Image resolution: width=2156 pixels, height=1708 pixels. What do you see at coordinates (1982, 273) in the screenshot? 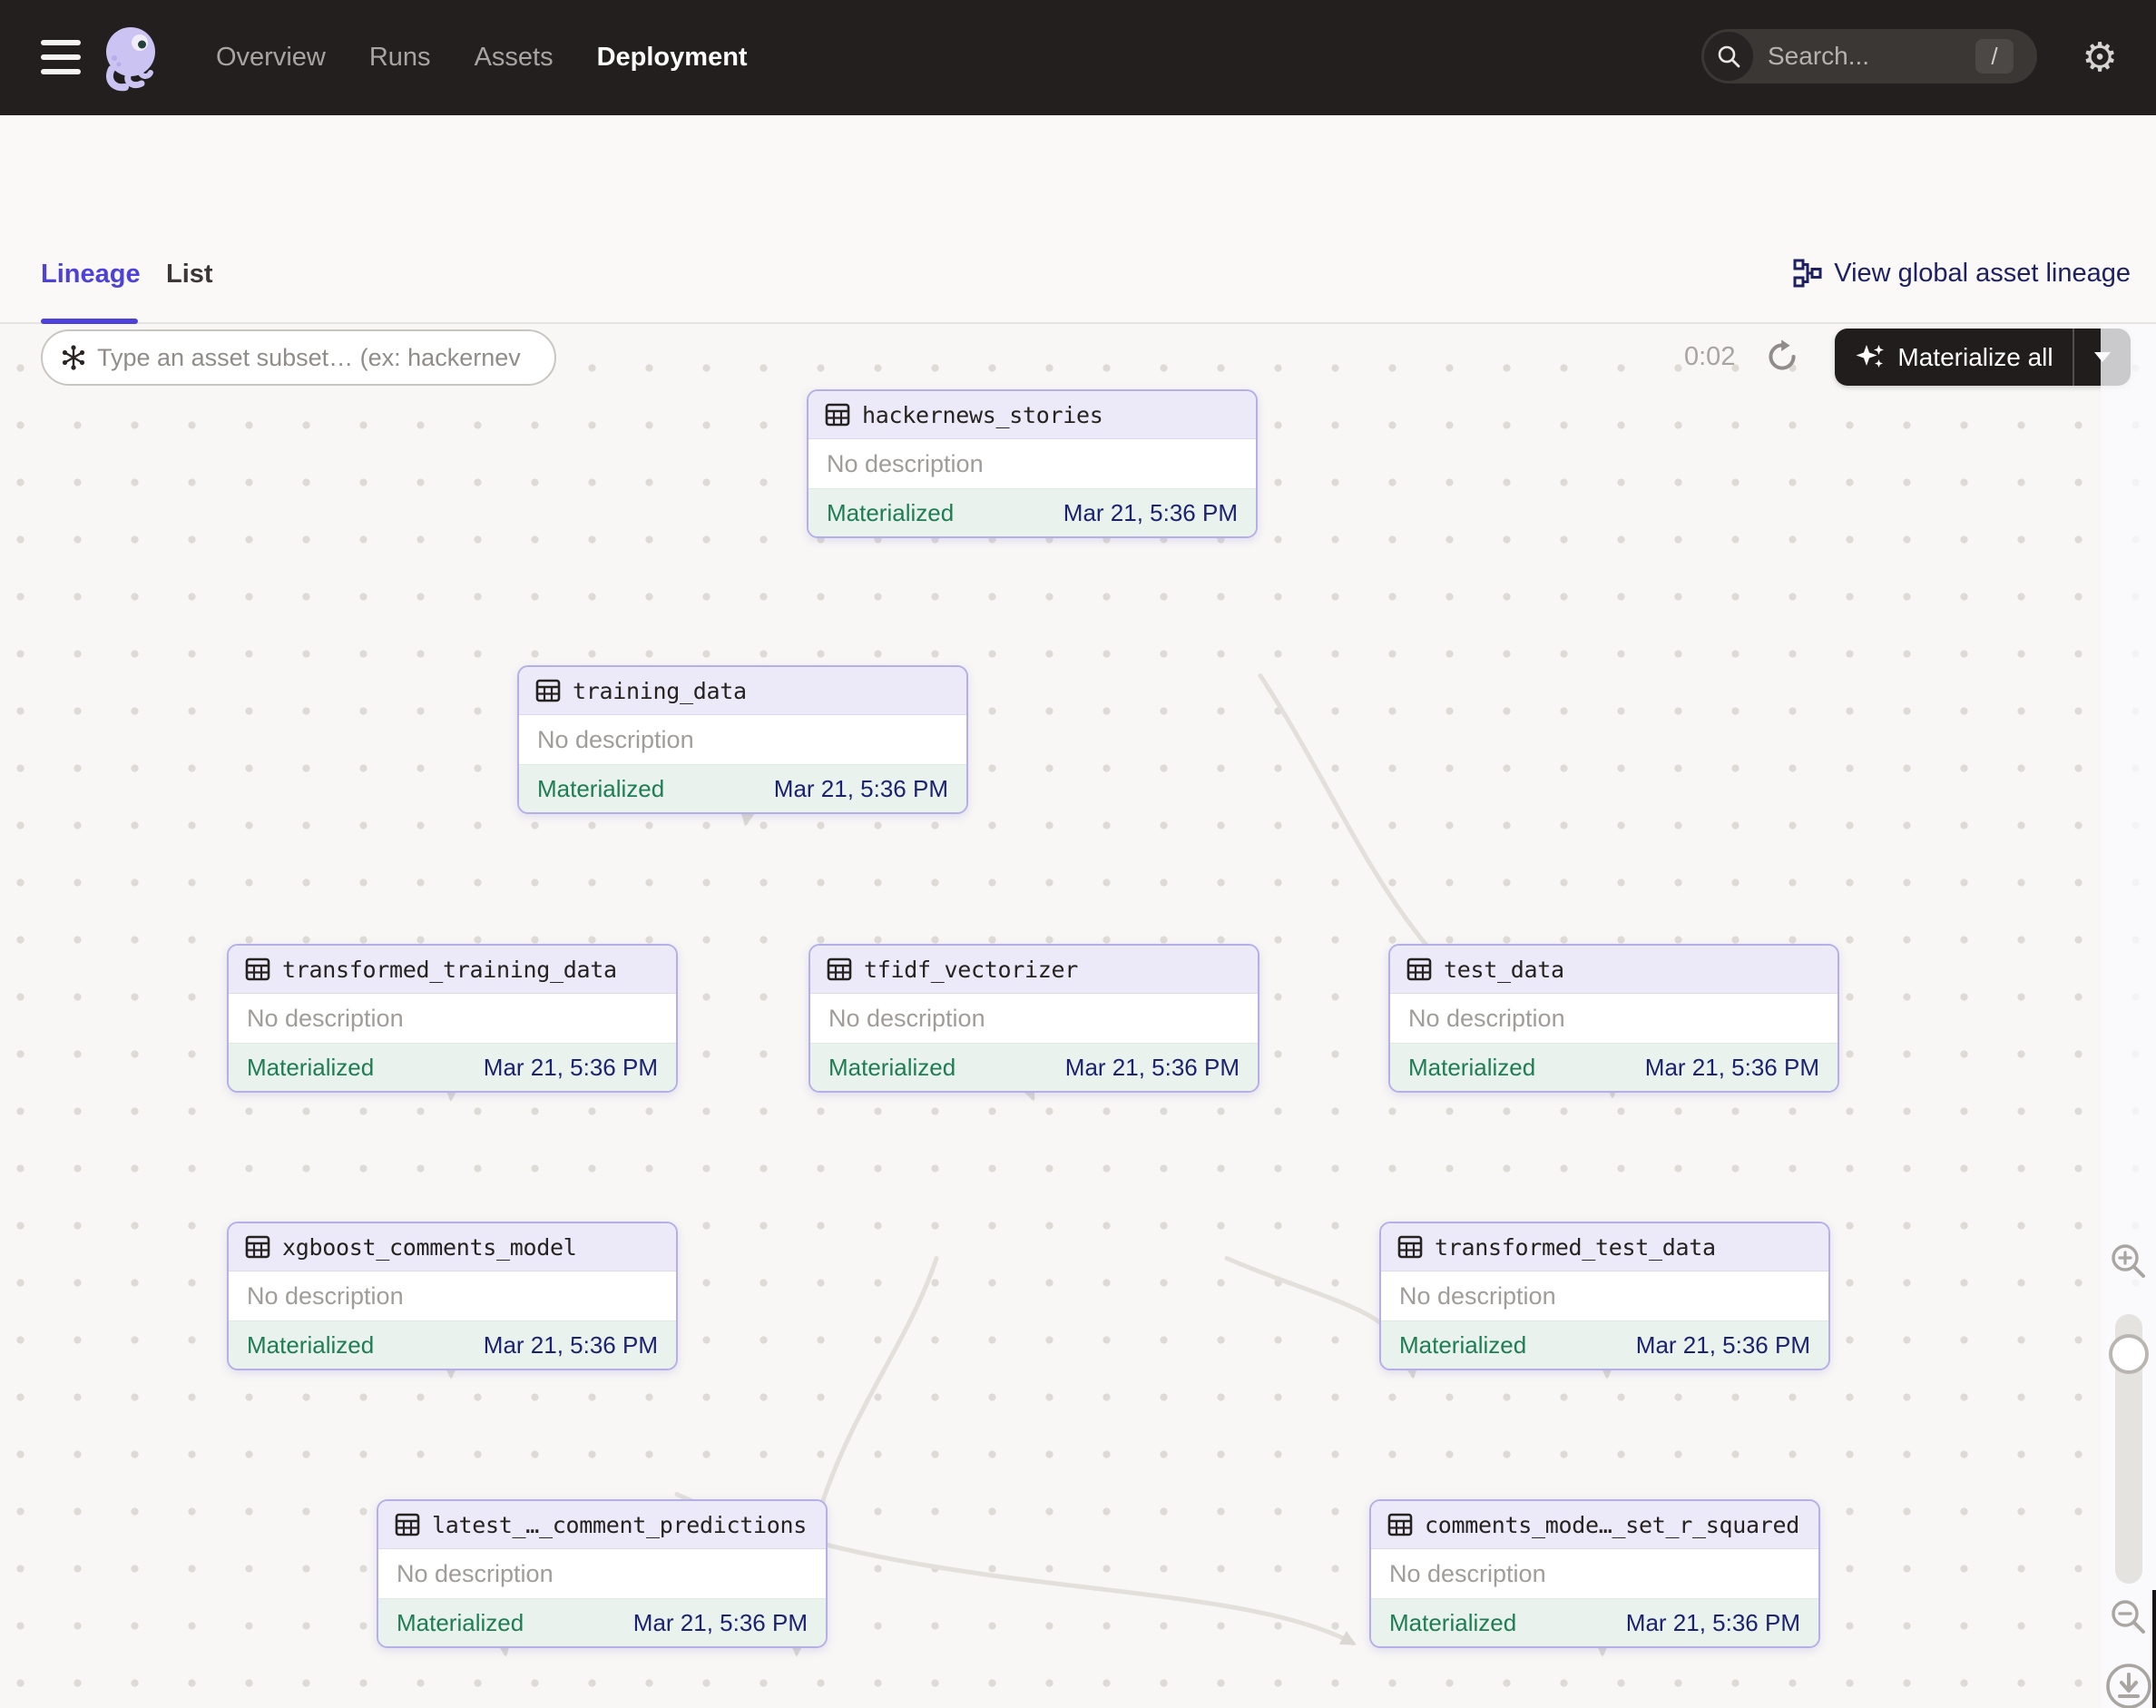
I see `view-global-asset-lineage-label: View global asset lineage` at bounding box center [1982, 273].